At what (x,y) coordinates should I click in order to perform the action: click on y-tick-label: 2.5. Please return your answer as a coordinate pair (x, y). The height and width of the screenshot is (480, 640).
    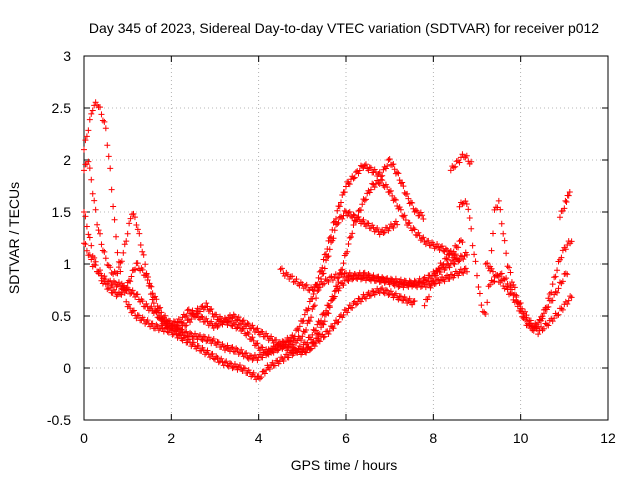
    Looking at the image, I should click on (62, 108).